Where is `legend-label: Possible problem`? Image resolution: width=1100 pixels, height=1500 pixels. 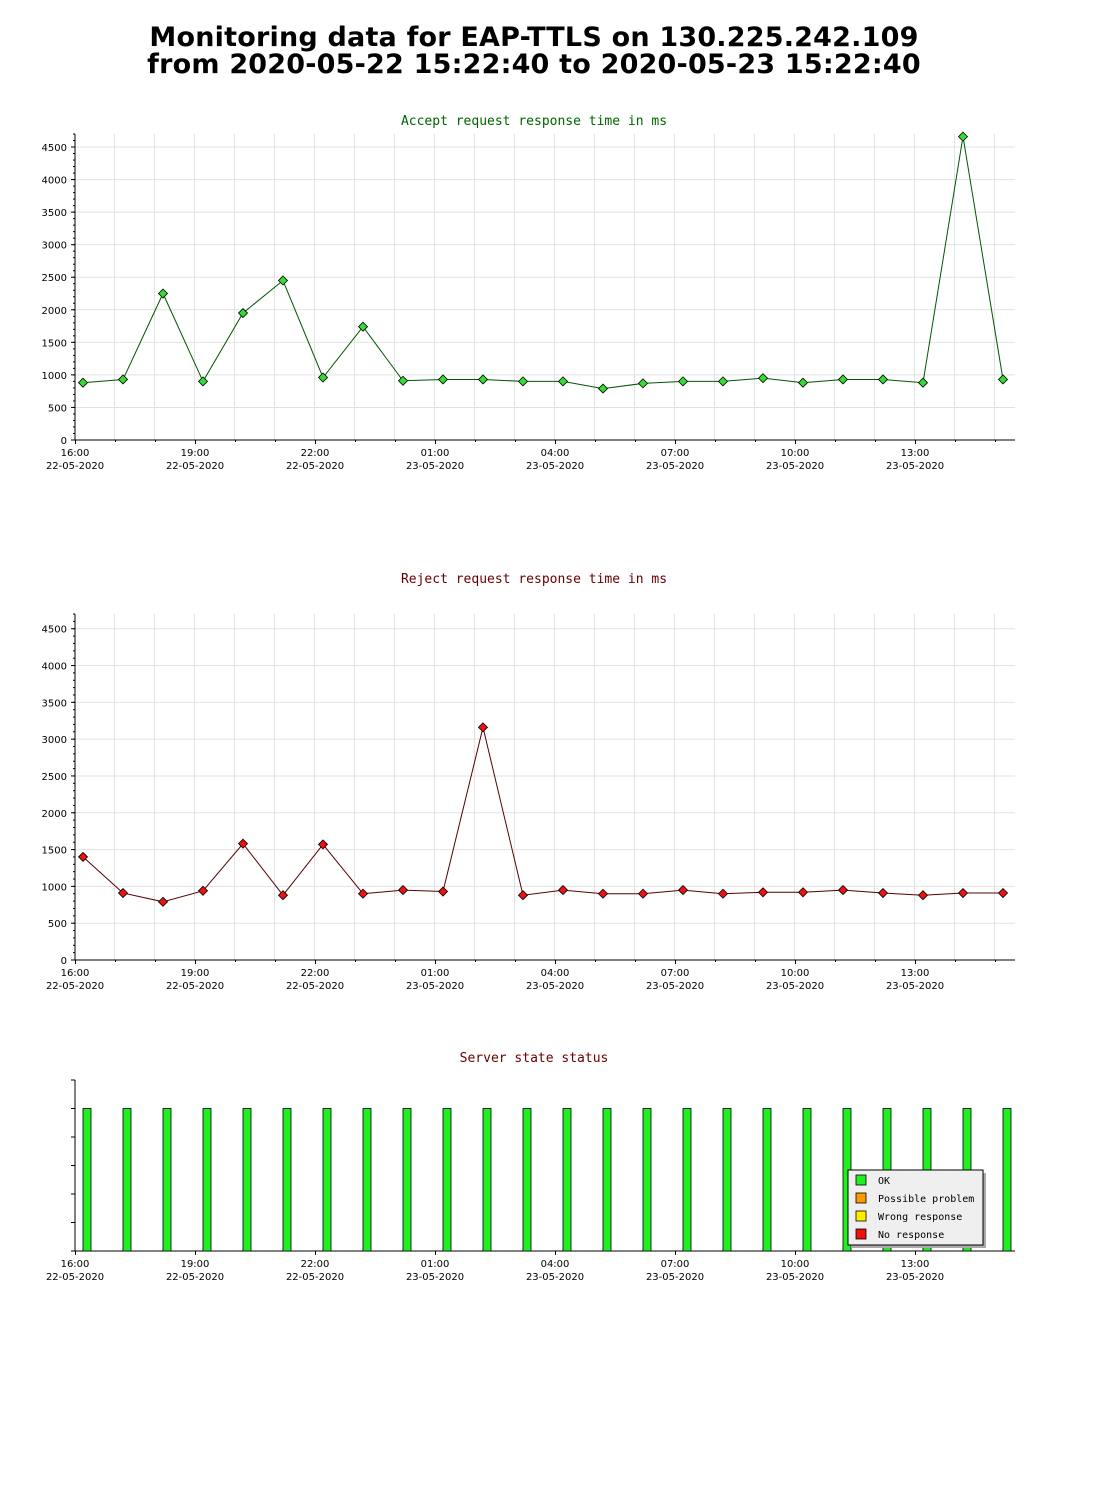 legend-label: Possible problem is located at coordinates (926, 1199).